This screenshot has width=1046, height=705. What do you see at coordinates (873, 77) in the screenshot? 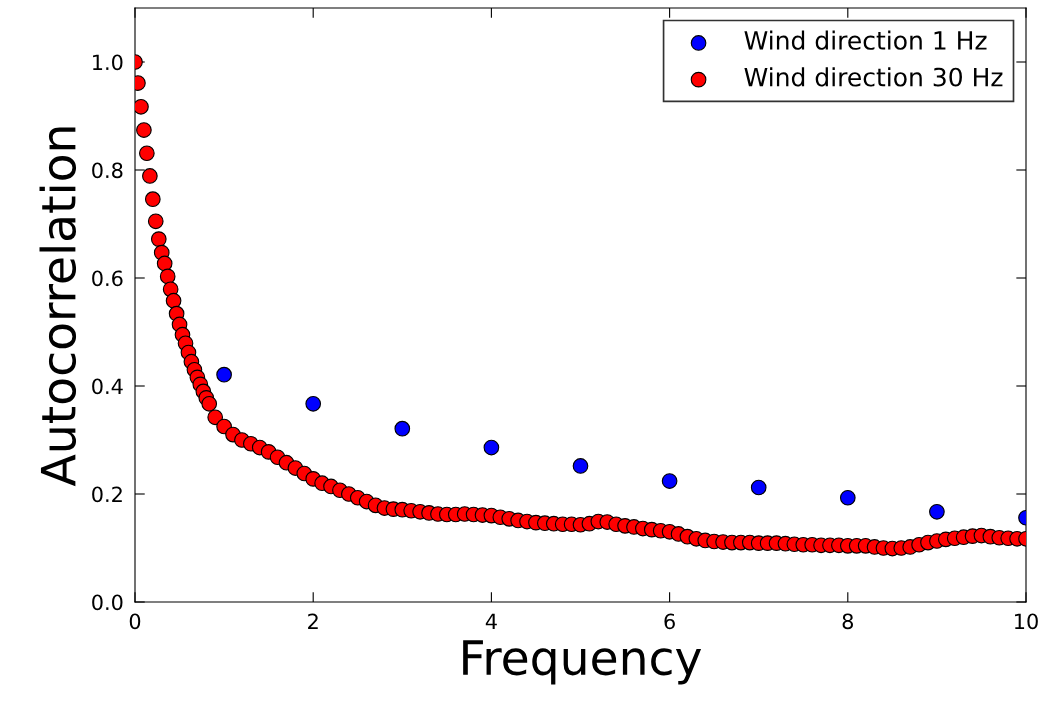
I see `legend-label: Wind direction 30 Hz` at bounding box center [873, 77].